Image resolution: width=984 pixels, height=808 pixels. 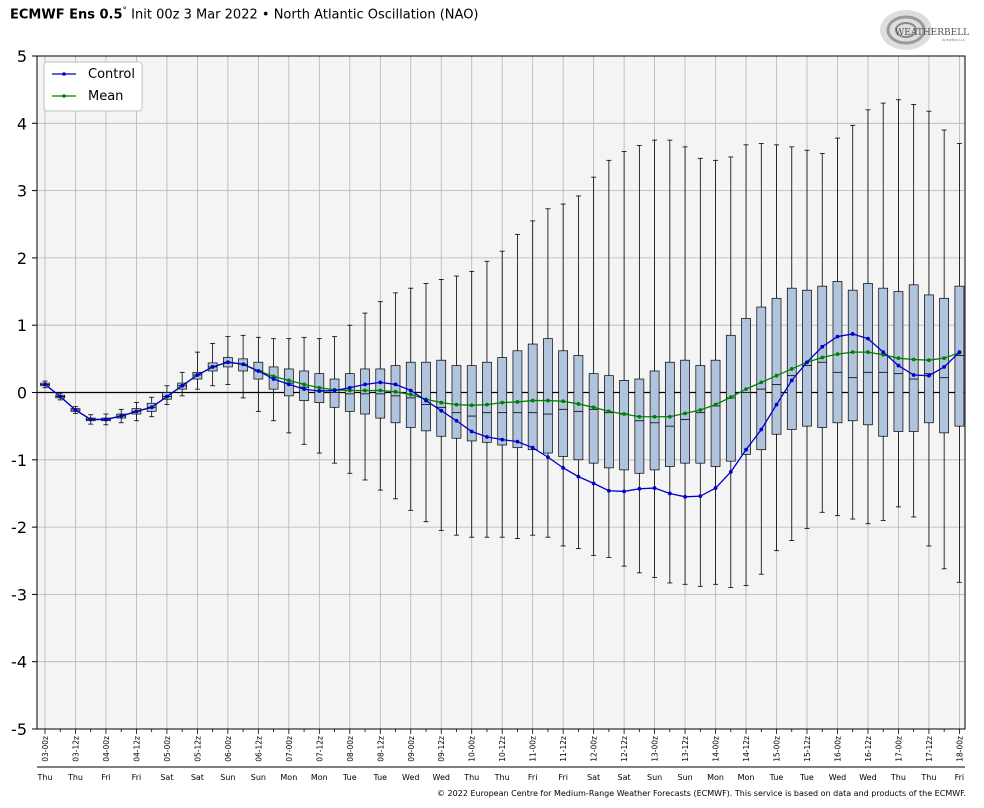 What do you see at coordinates (258, 777) in the screenshot?
I see `x-day-label: Sun` at bounding box center [258, 777].